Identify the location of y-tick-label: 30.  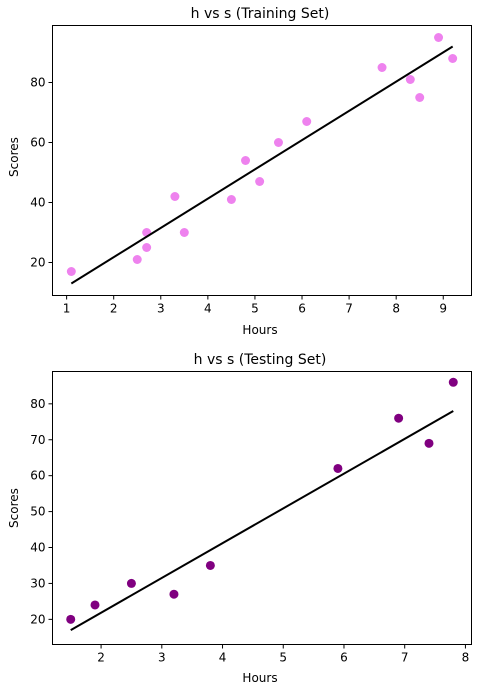
(37, 583).